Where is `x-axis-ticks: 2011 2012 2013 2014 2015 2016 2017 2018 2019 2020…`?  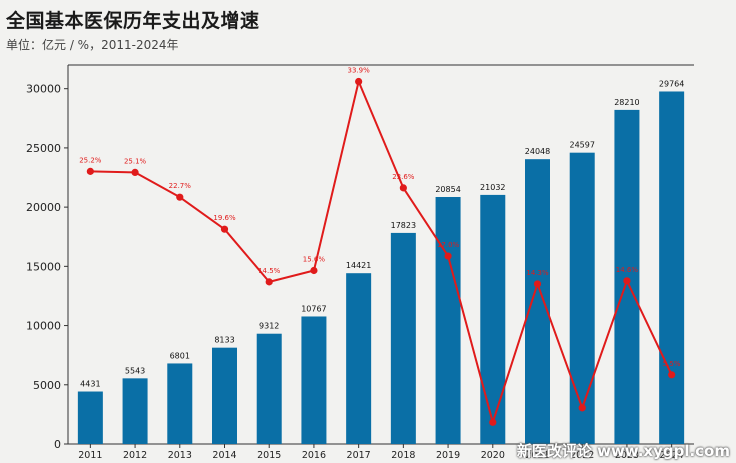 x-axis-ticks: 2011 2012 2013 2014 2015 2016 2017 2018 2019 2020… is located at coordinates (381, 452).